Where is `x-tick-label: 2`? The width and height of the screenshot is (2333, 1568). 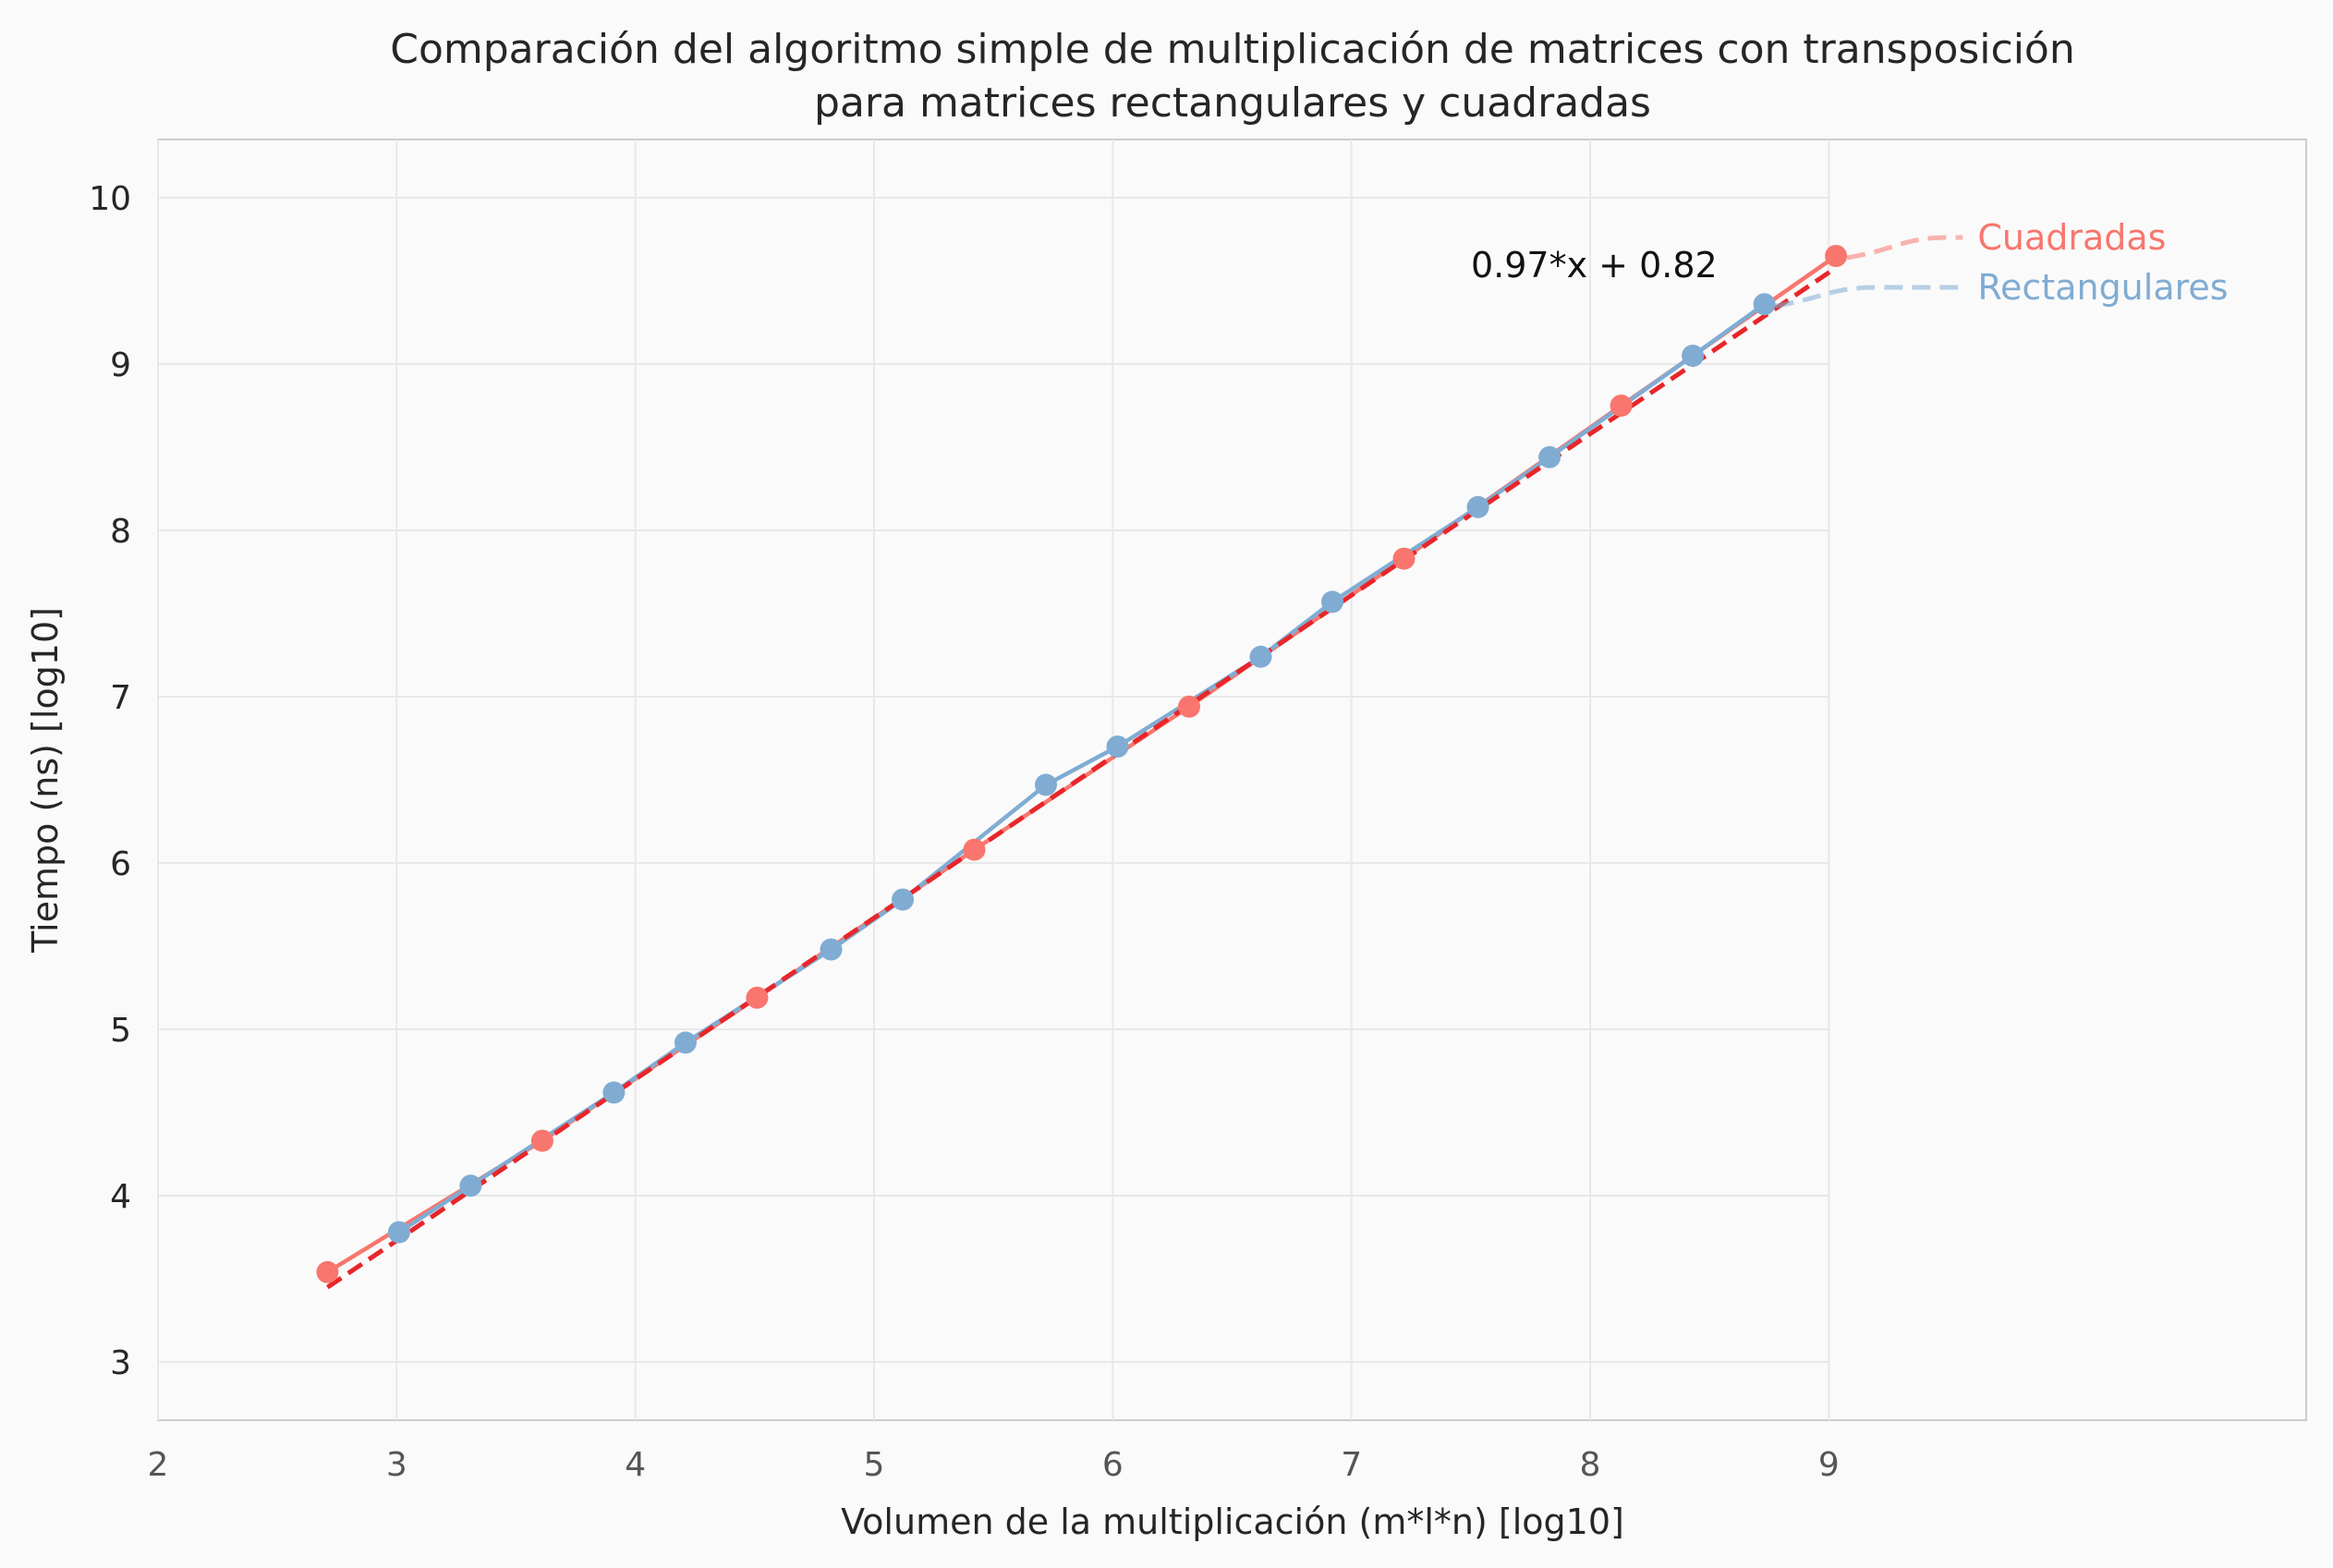
x-tick-label: 2 is located at coordinates (158, 1465).